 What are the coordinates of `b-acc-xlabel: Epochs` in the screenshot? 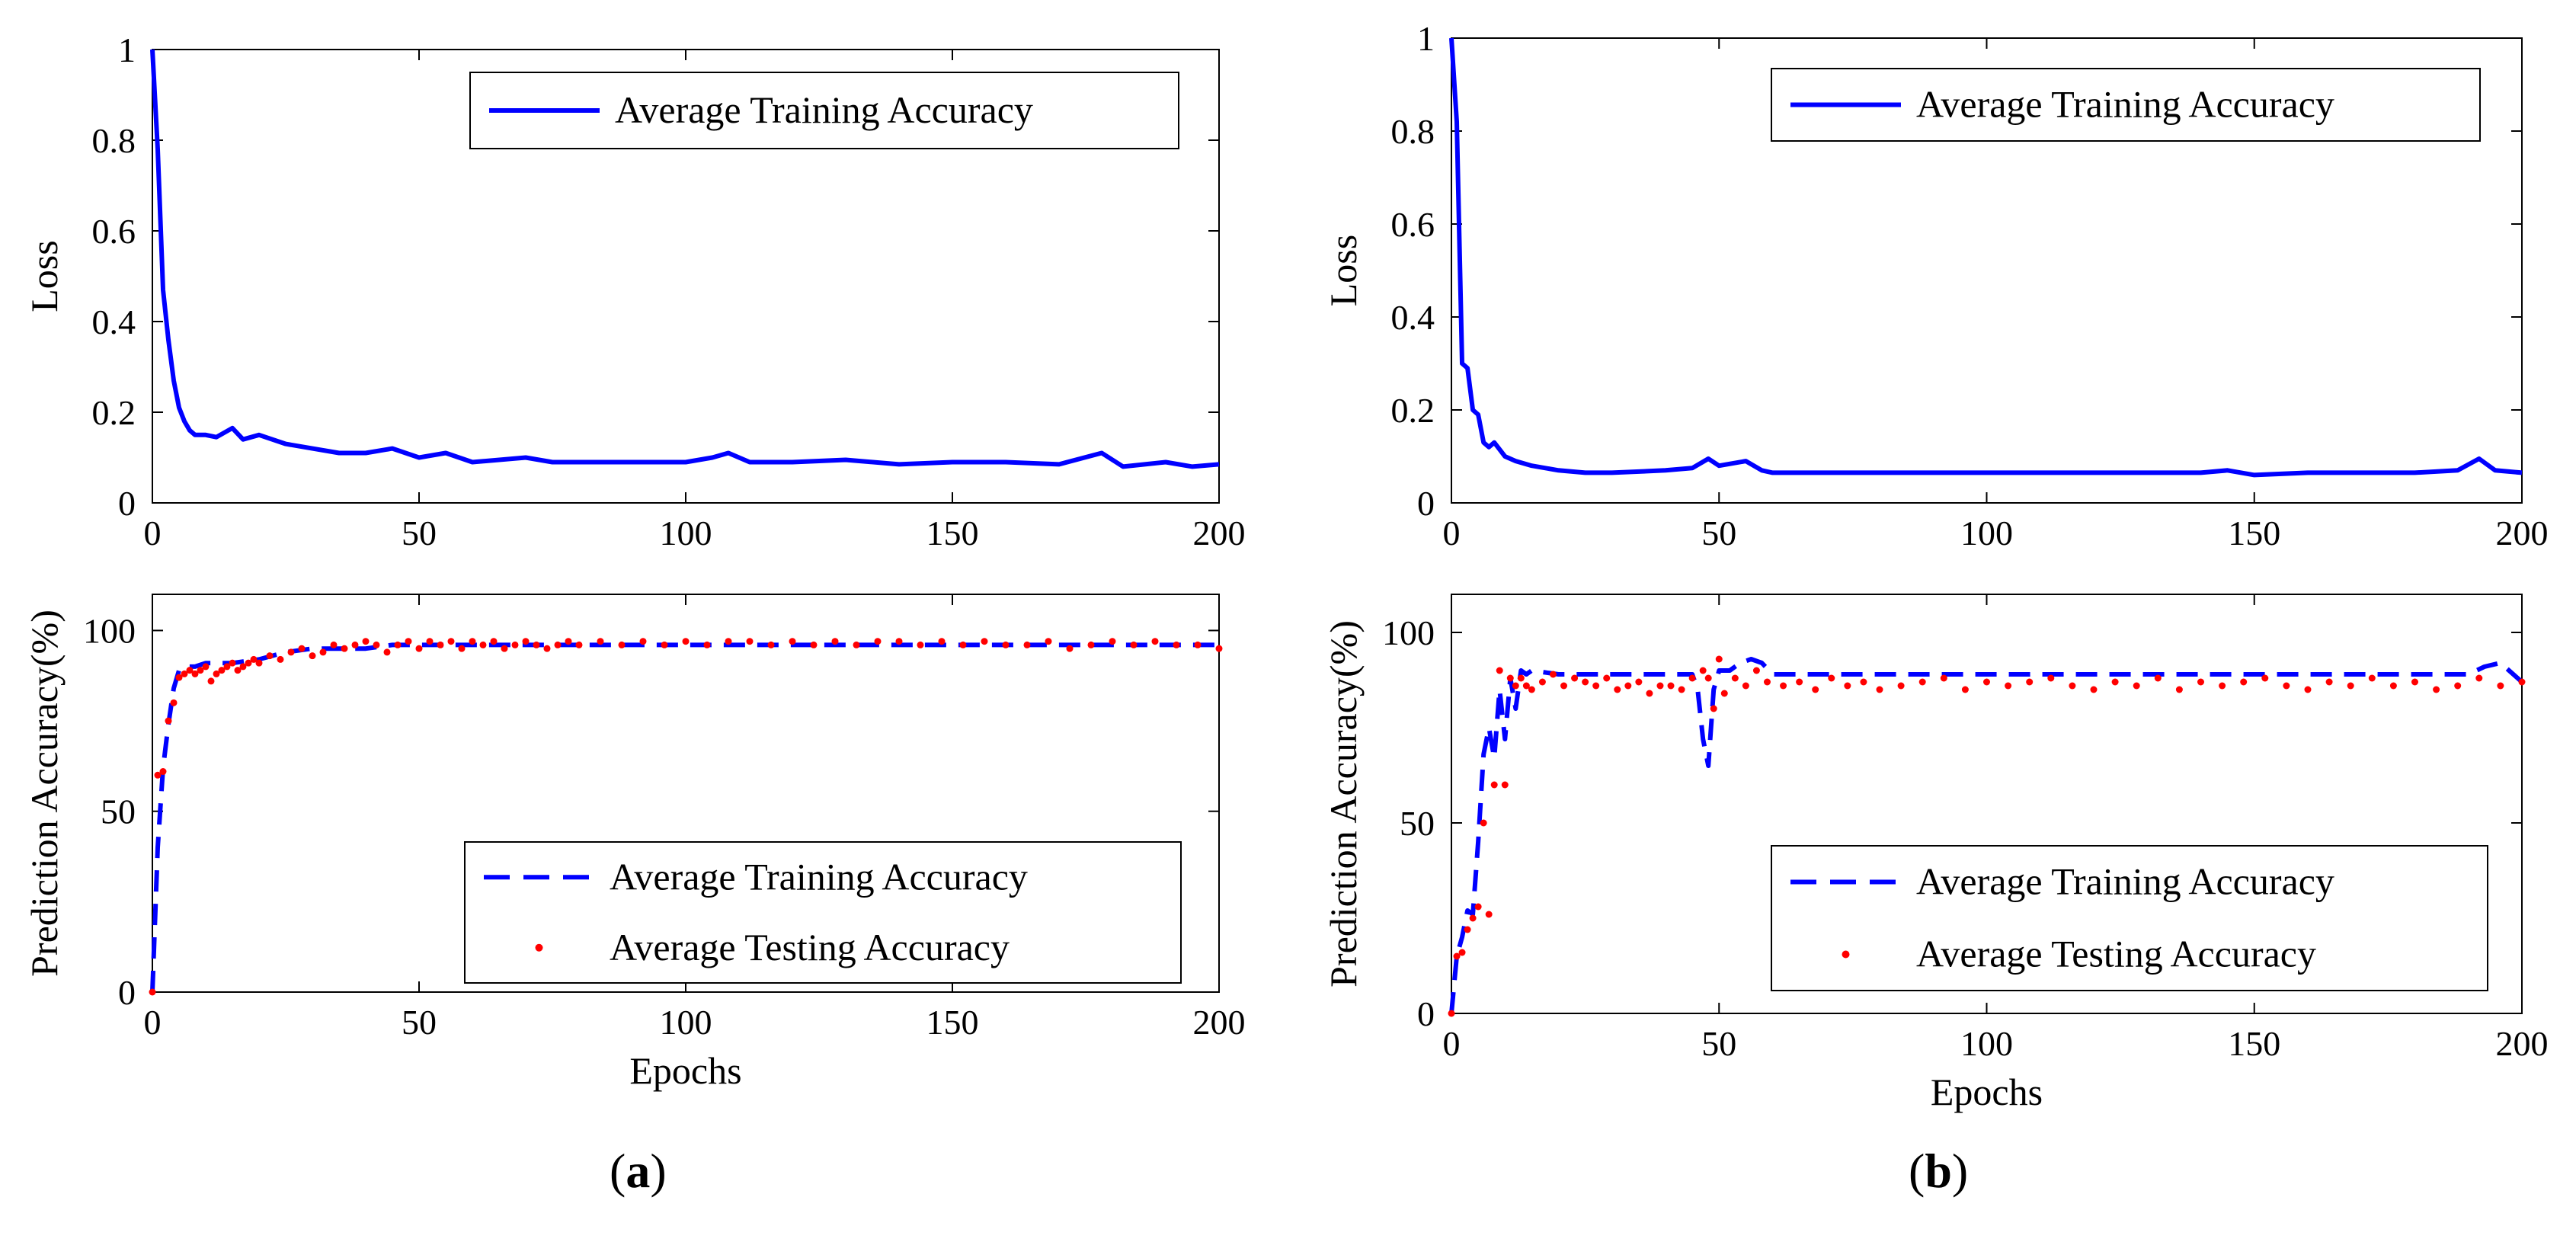 It's located at (1987, 1092).